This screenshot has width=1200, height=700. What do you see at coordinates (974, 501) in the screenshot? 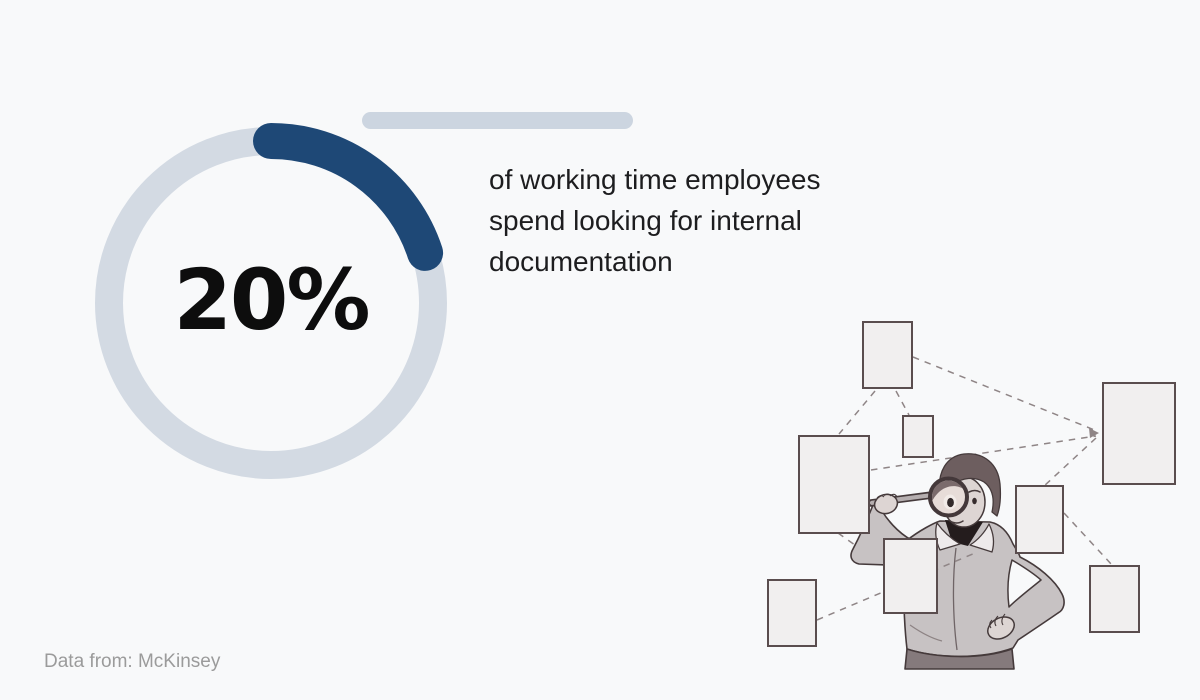
I see `person-eye` at bounding box center [974, 501].